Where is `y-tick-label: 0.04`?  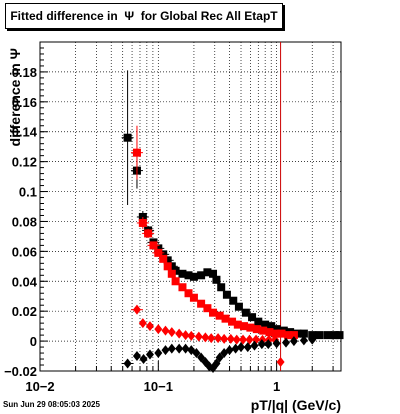 y-tick-label: 0.04 is located at coordinates (25, 281).